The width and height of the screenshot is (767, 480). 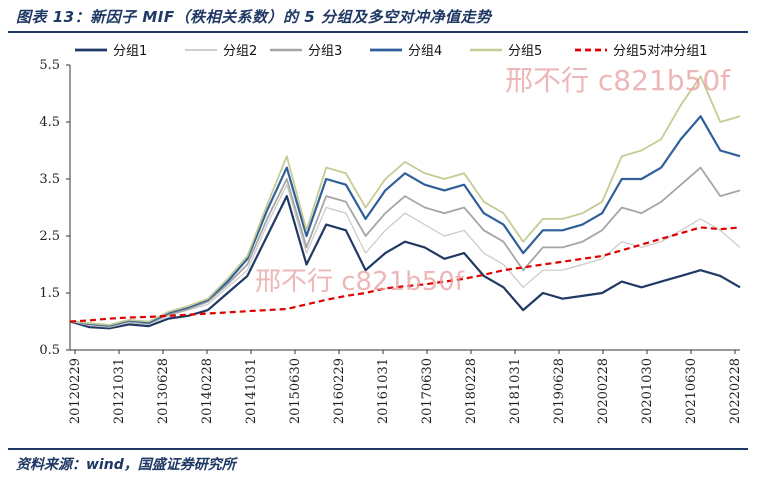 What do you see at coordinates (339, 391) in the screenshot?
I see `x-tick-label: 20160229` at bounding box center [339, 391].